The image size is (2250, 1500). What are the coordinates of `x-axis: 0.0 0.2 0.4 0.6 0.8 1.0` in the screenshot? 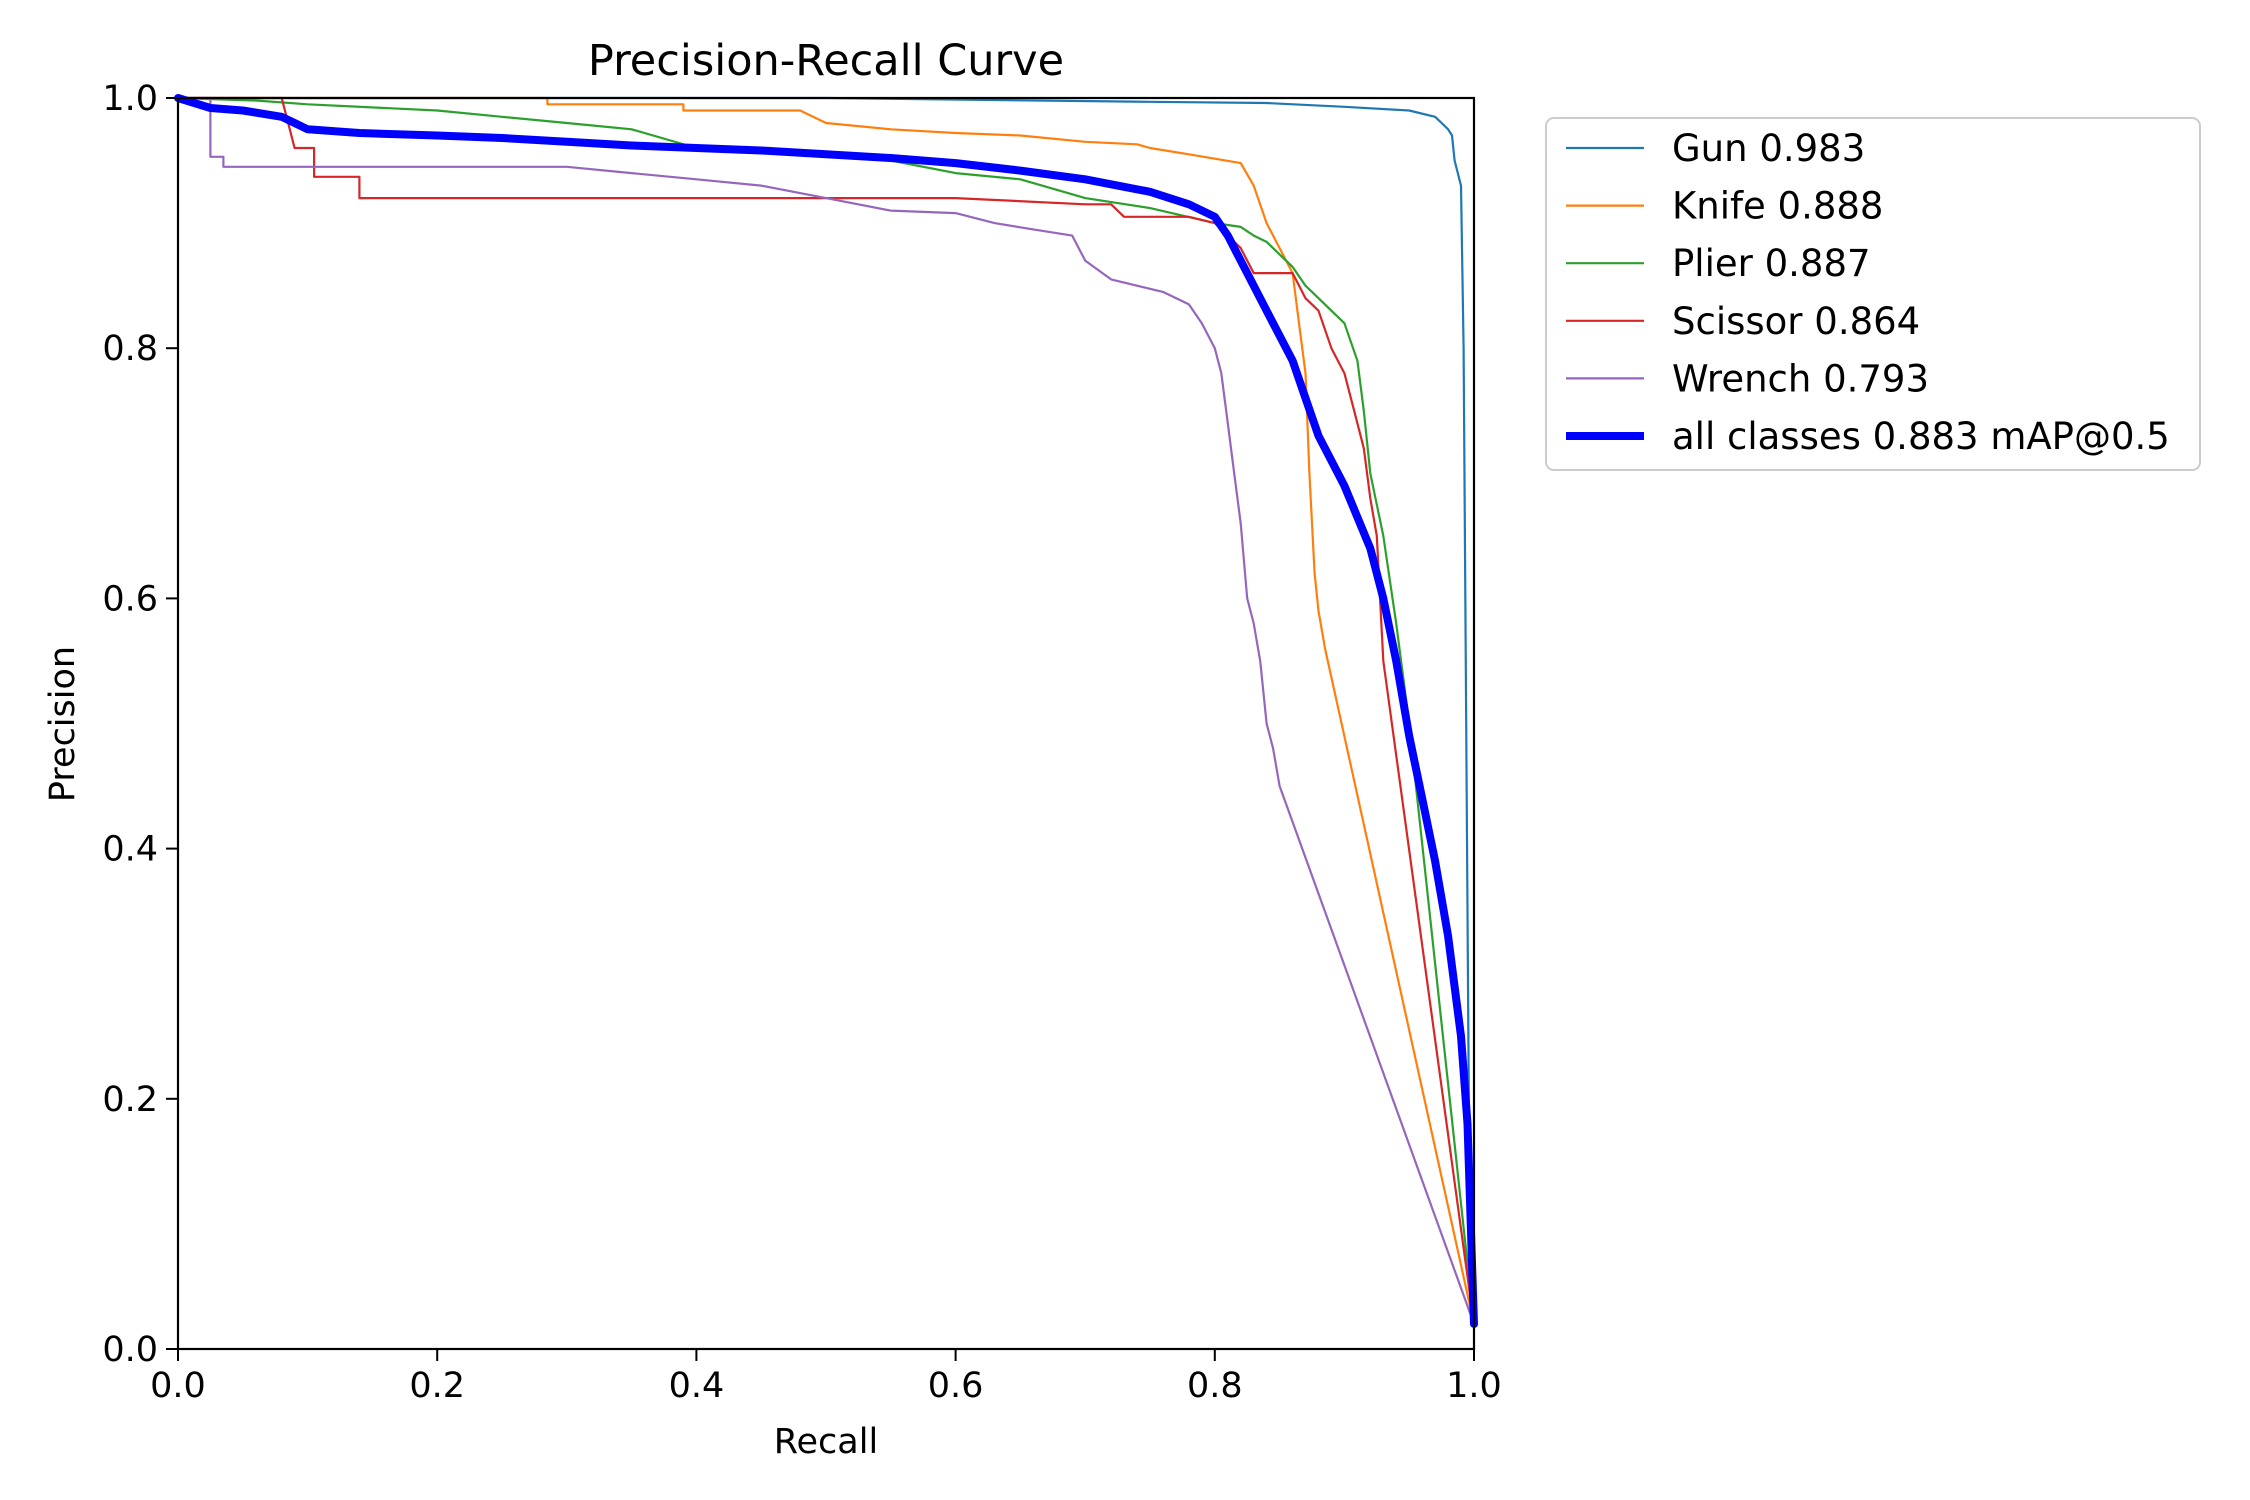 It's located at (826, 1377).